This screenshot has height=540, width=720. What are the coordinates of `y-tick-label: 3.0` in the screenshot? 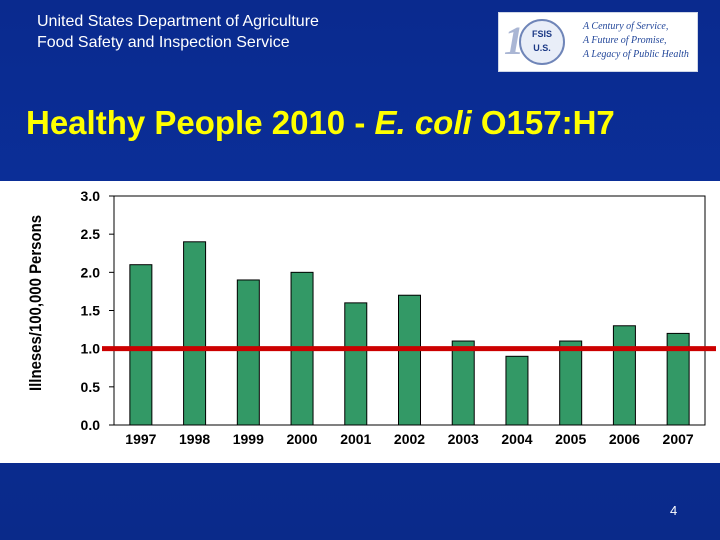 It's located at (91, 196).